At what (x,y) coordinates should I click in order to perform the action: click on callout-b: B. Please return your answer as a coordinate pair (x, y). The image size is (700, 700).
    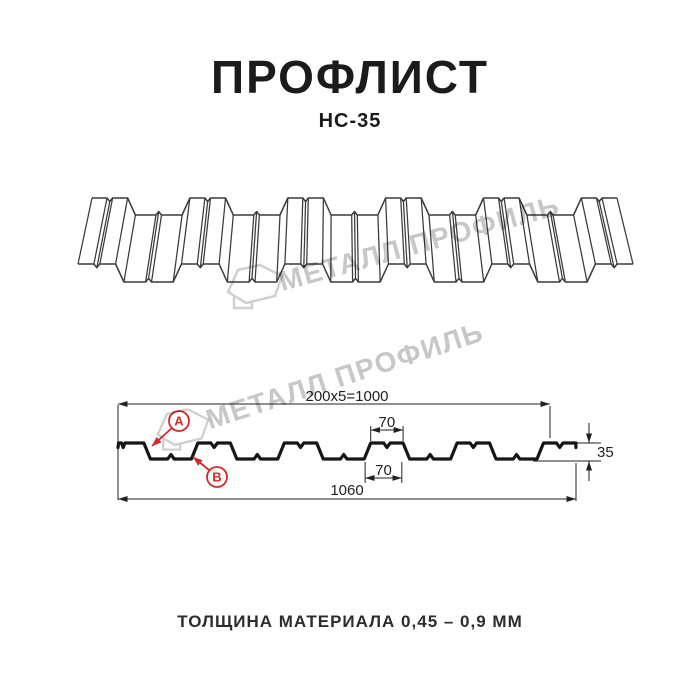
    Looking at the image, I should click on (210, 472).